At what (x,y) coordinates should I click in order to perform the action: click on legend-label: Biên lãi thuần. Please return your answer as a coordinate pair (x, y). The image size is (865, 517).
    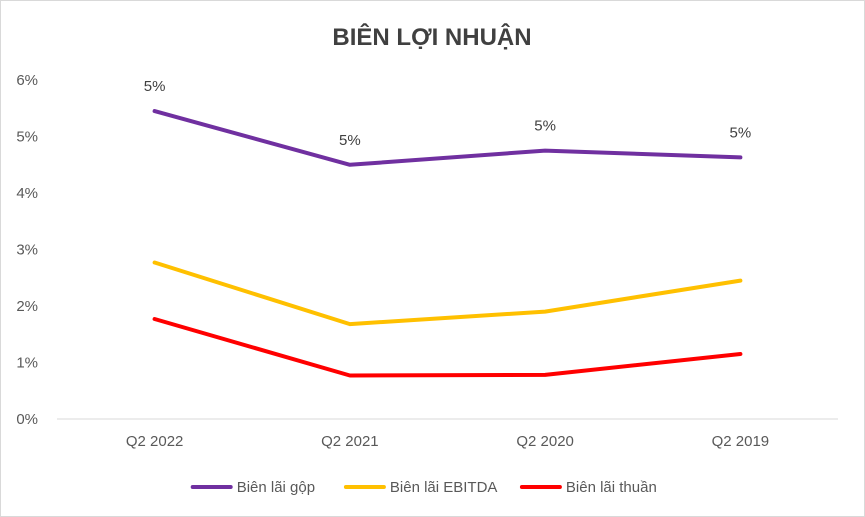
    Looking at the image, I should click on (611, 487).